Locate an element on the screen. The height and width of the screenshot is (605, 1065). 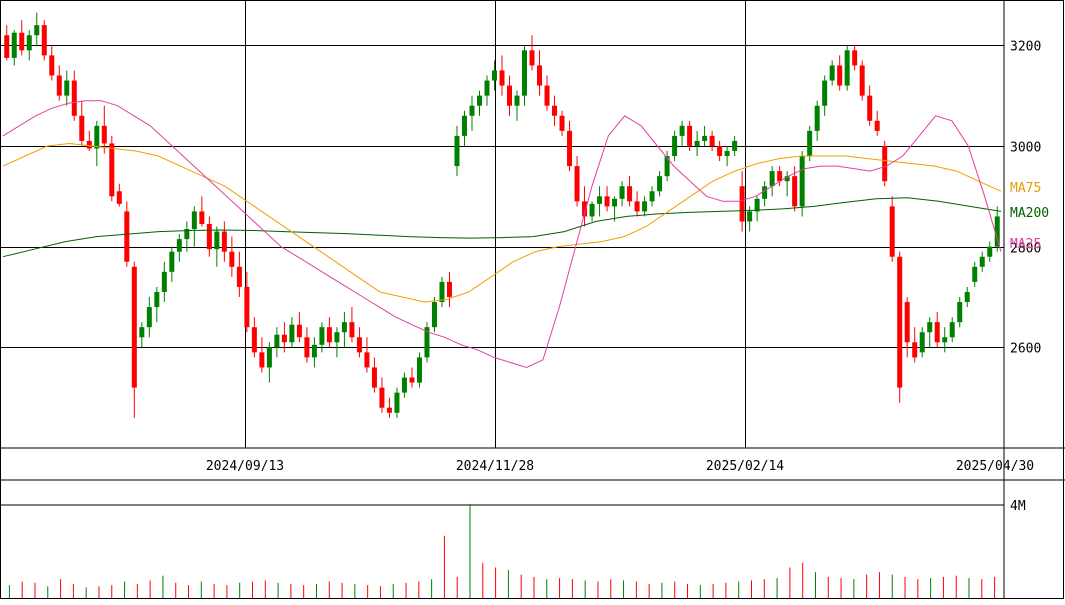
x-tick-label: 2025/04/30 is located at coordinates (995, 466).